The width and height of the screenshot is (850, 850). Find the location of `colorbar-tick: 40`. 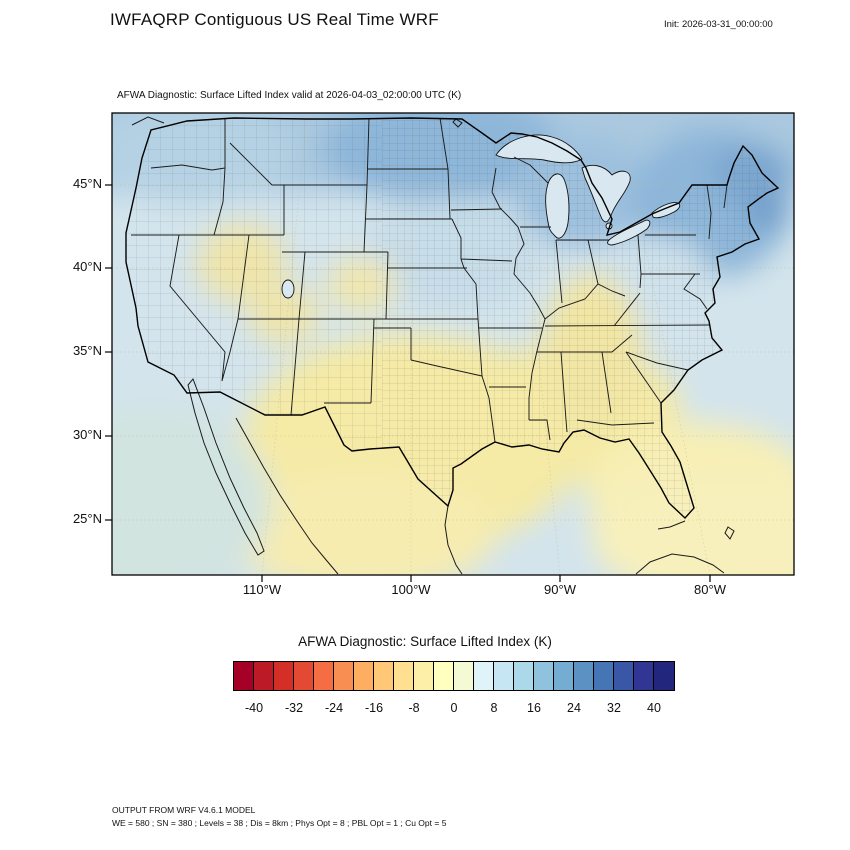

colorbar-tick: 40 is located at coordinates (654, 708).